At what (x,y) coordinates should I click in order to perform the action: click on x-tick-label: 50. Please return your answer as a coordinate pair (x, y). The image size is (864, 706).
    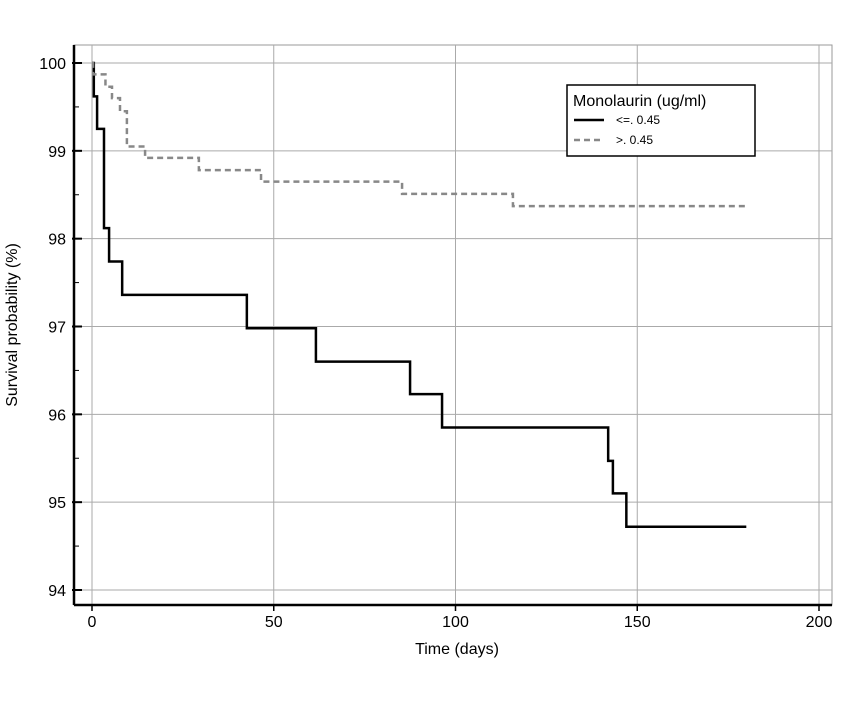
    Looking at the image, I should click on (274, 622).